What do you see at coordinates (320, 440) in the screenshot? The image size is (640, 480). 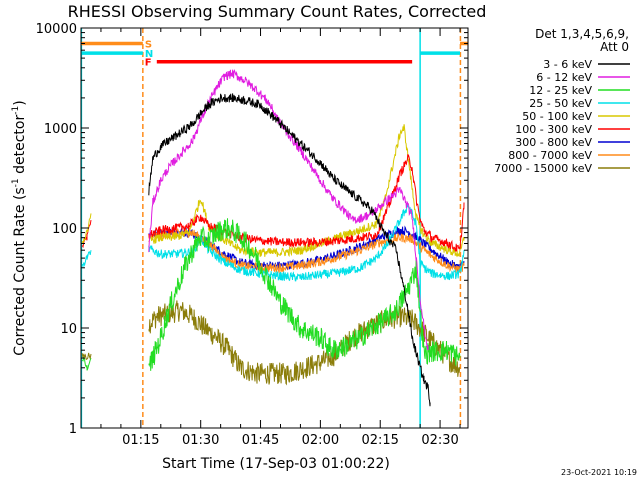 I see `x-tick-label-4: 02:00` at bounding box center [320, 440].